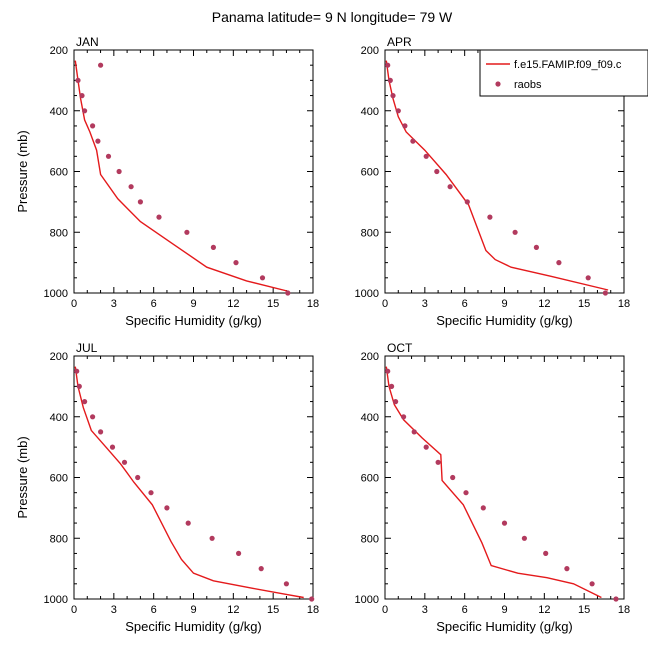  I want to click on panel-label: JAN, so click(87, 42).